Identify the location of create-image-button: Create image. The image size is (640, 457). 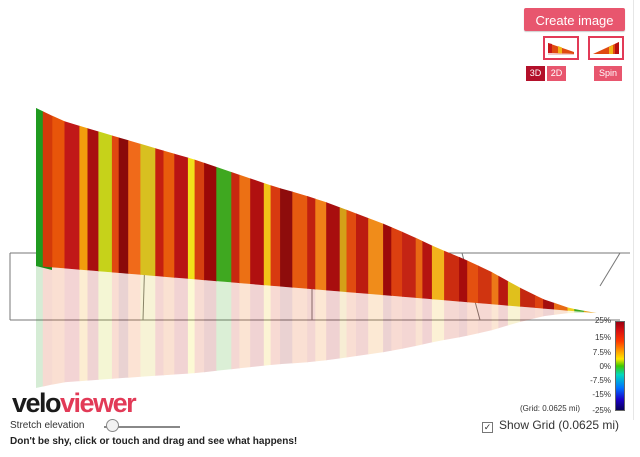
(574, 19).